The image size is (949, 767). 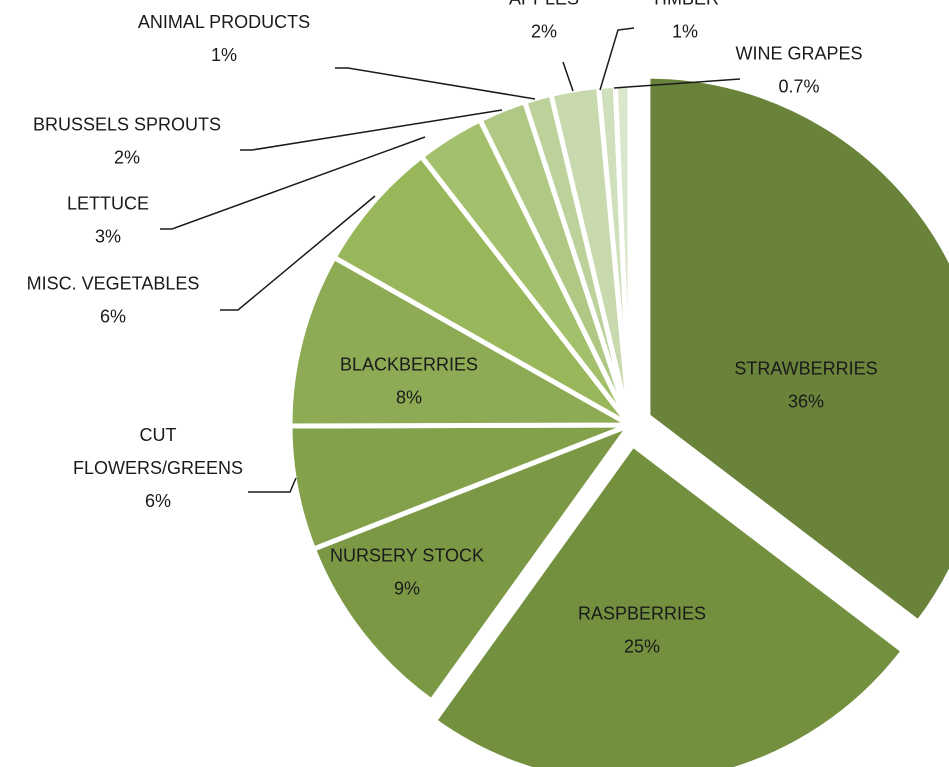 What do you see at coordinates (108, 237) in the screenshot?
I see `slice-percent-label: 3%` at bounding box center [108, 237].